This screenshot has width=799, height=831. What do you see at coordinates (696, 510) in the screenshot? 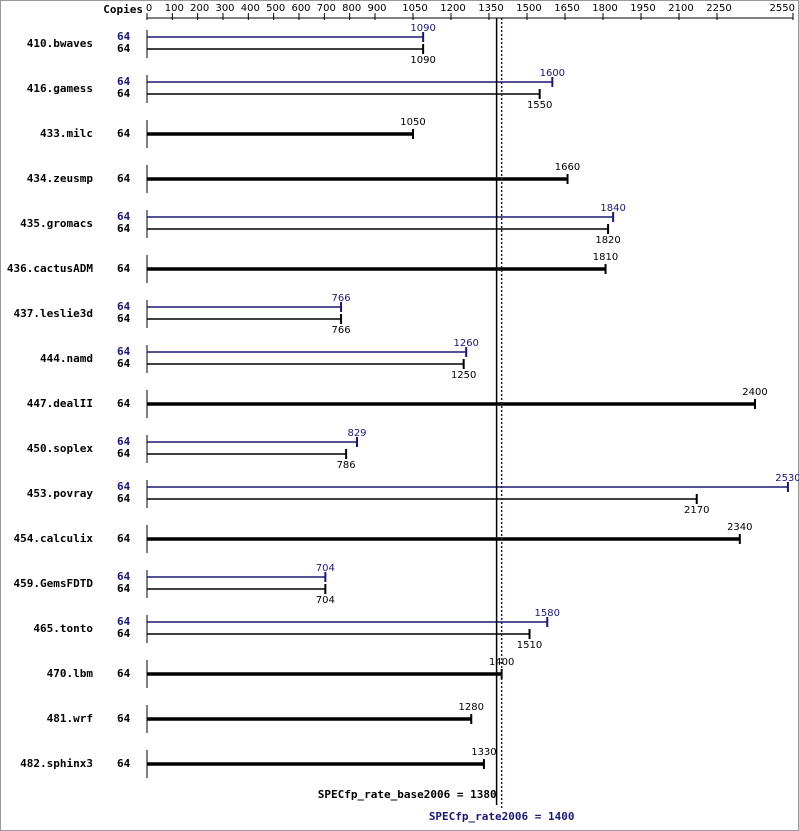
I see `value-label: 2170` at bounding box center [696, 510].